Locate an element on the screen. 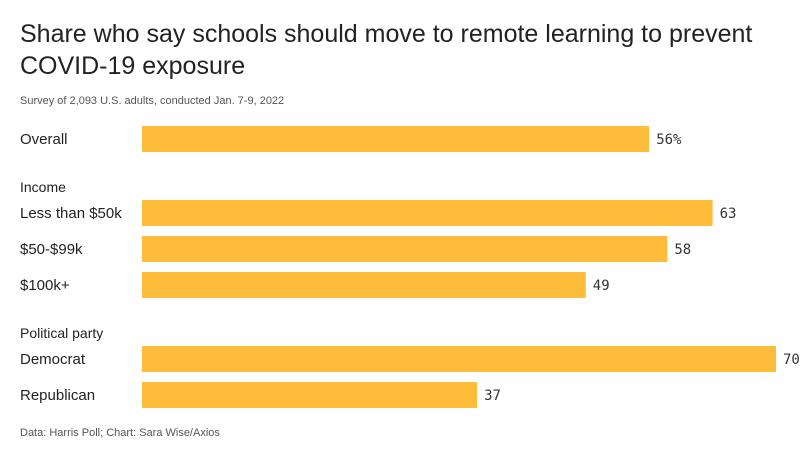 Image resolution: width=809 pixels, height=459 pixels. value-label-democrat: 70 is located at coordinates (791, 360).